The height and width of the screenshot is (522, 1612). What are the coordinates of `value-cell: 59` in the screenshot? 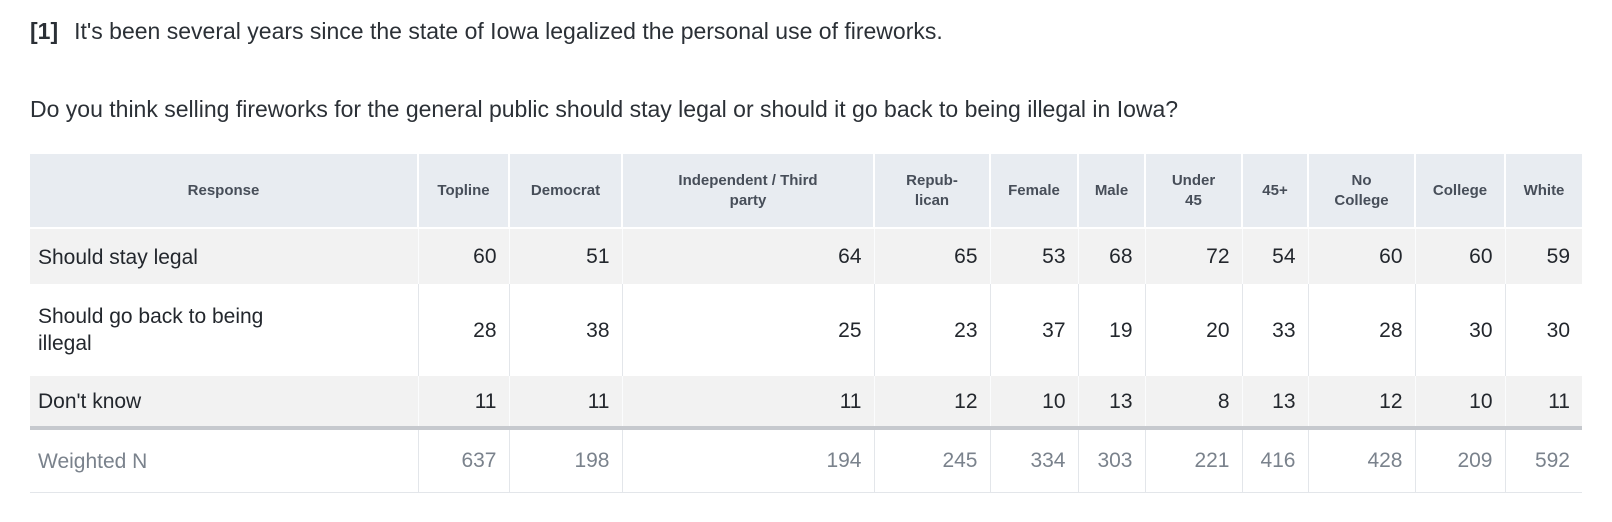 It's located at (1543, 256).